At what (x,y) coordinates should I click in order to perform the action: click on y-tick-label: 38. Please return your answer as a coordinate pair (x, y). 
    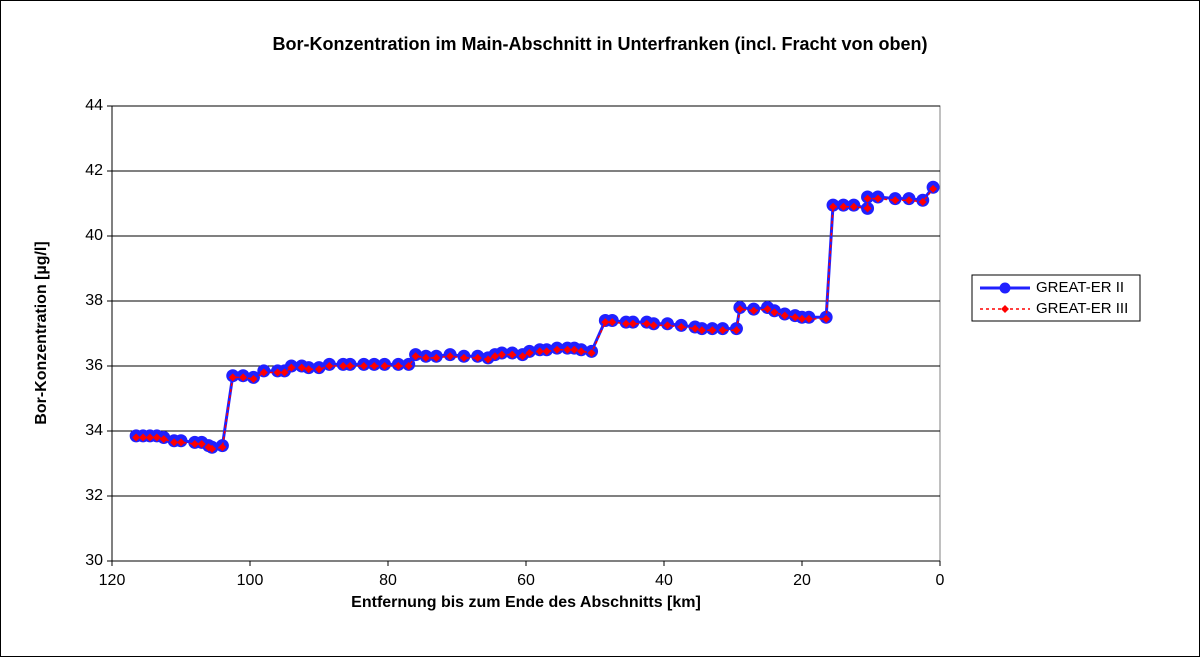
    Looking at the image, I should click on (94, 300).